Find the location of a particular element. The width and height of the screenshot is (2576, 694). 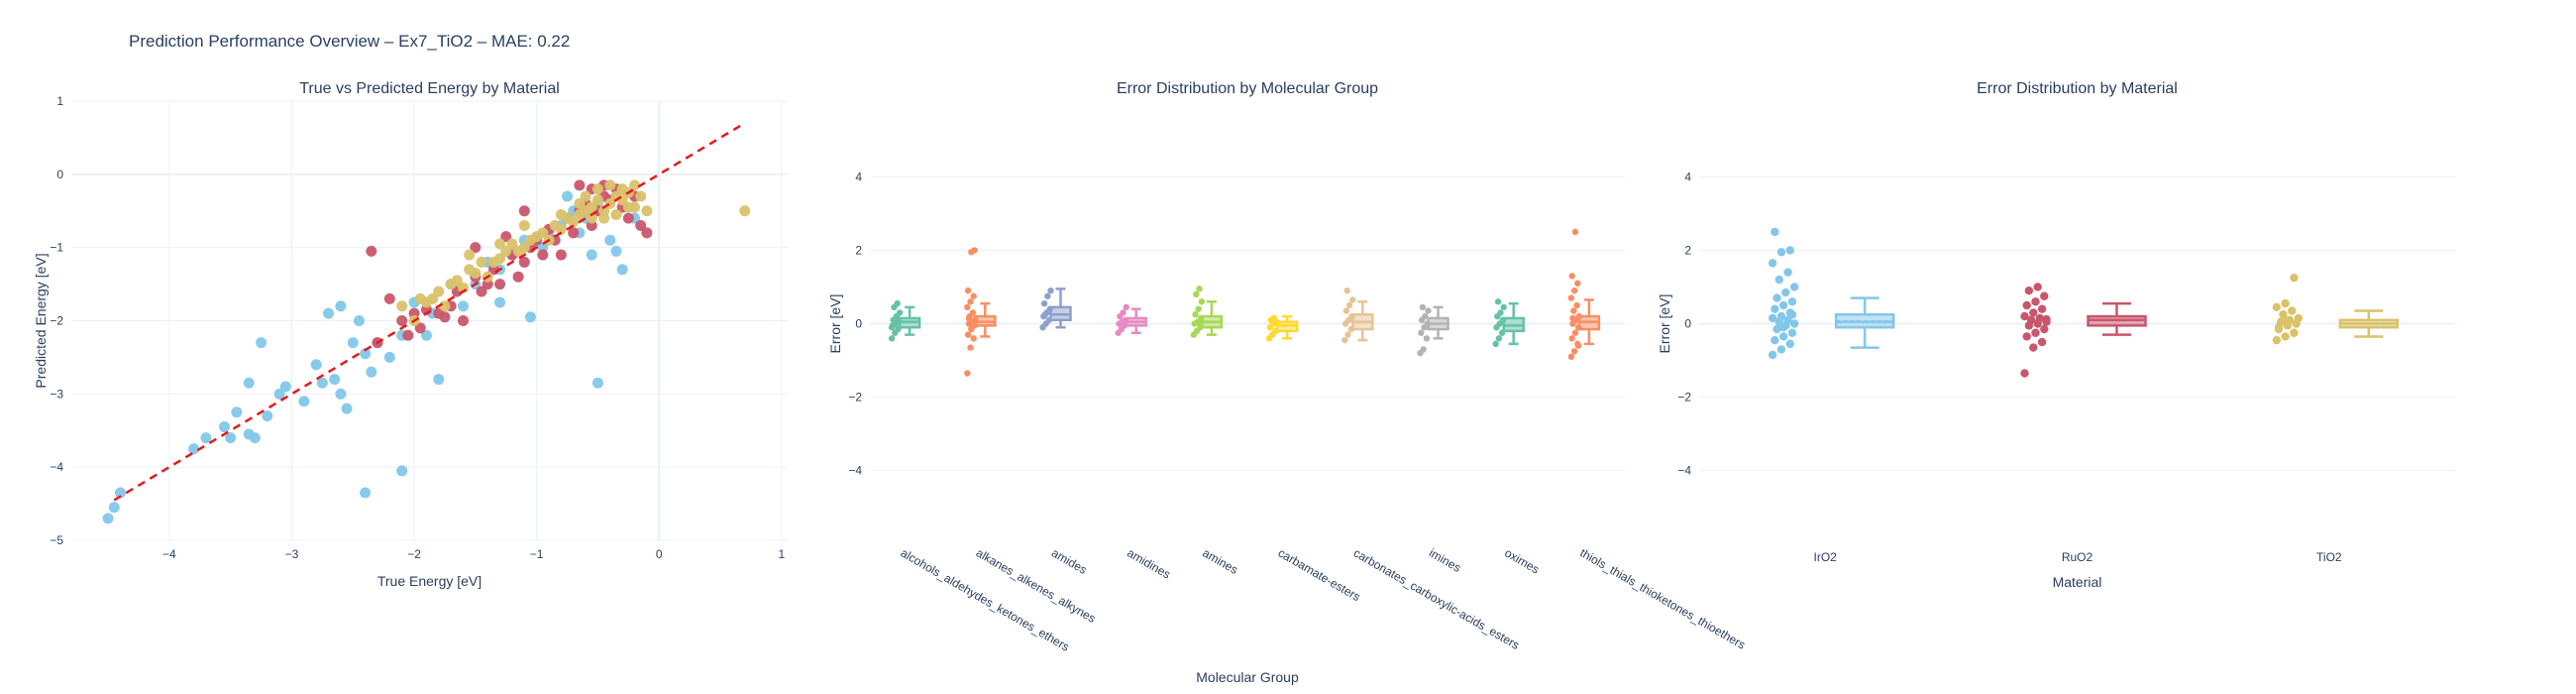

x-tick-label: −2 is located at coordinates (414, 554).